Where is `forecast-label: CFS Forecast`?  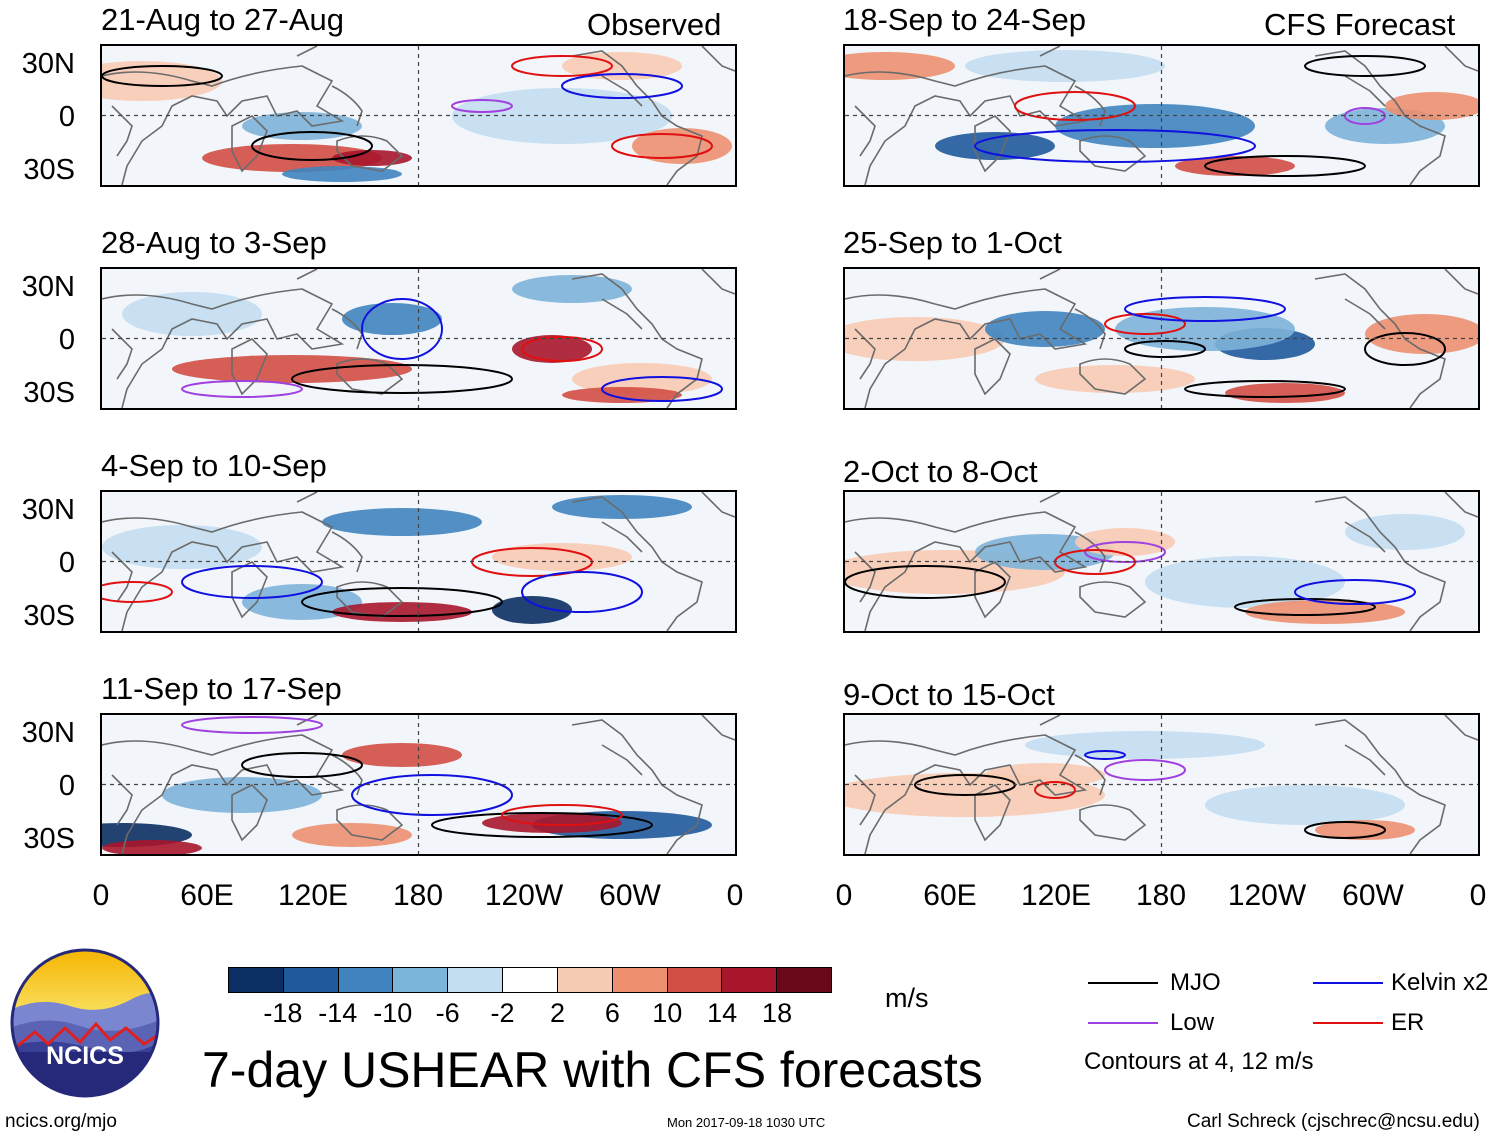 forecast-label: CFS Forecast is located at coordinates (1360, 24).